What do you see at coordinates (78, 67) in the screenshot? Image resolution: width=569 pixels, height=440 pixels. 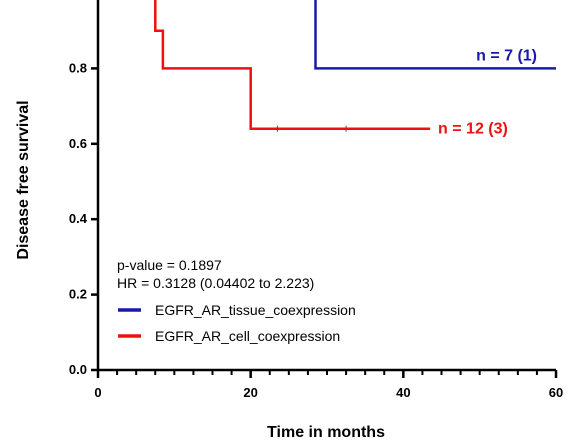 I see `y-tick-label: 0.8` at bounding box center [78, 67].